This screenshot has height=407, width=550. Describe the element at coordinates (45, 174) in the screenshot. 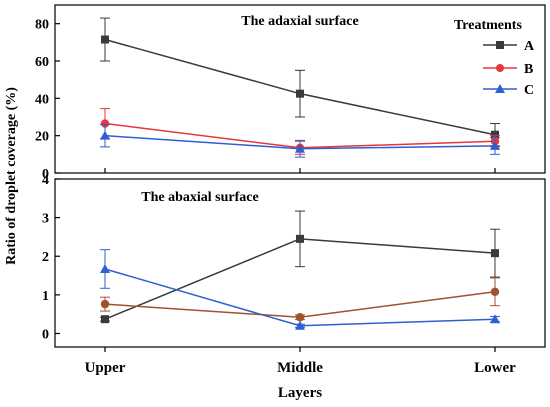

I see `top-y-tick-label: 0` at that location.